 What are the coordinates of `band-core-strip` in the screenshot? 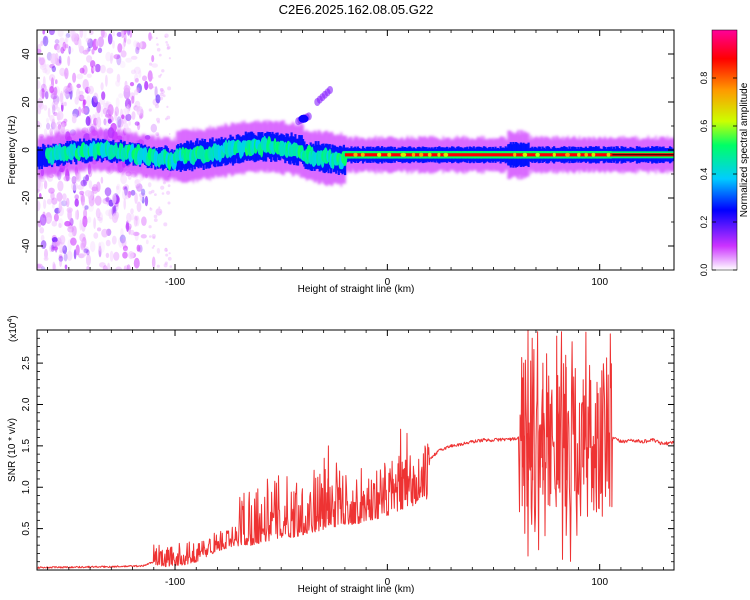 It's located at (39, 159).